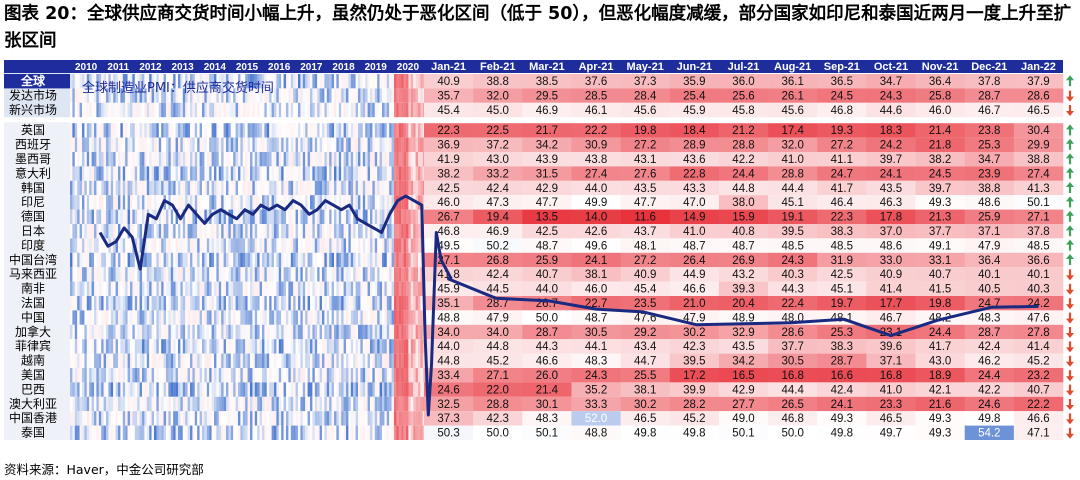 The image size is (1080, 480). I want to click on cell-value-label: 37.3, so click(645, 82).